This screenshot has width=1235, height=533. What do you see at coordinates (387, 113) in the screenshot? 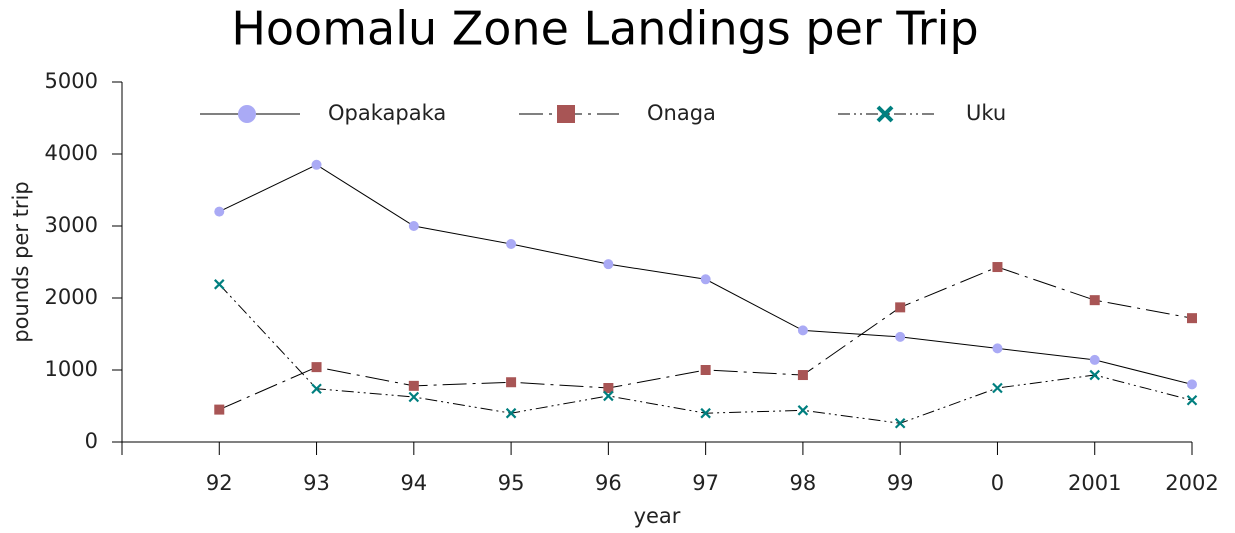
I see `legend-label: Opakapaka` at bounding box center [387, 113].